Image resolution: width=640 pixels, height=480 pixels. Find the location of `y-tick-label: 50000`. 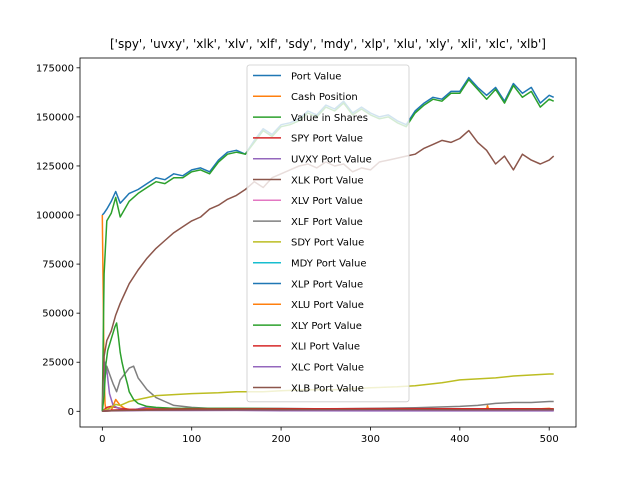

y-tick-label: 50000 is located at coordinates (58, 314).